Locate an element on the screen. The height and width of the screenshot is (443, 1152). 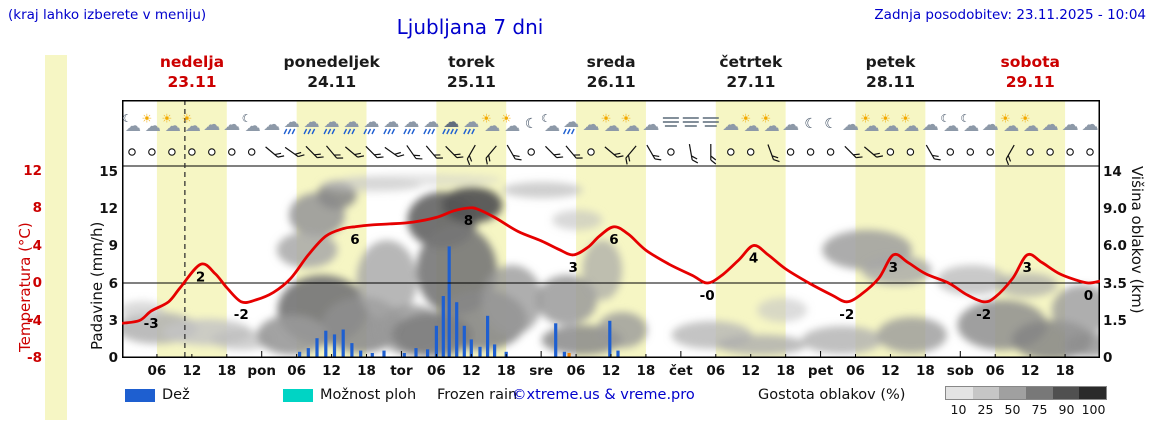
day-header-ponedeljek: ponedeljek 24.11 is located at coordinates (331, 72).